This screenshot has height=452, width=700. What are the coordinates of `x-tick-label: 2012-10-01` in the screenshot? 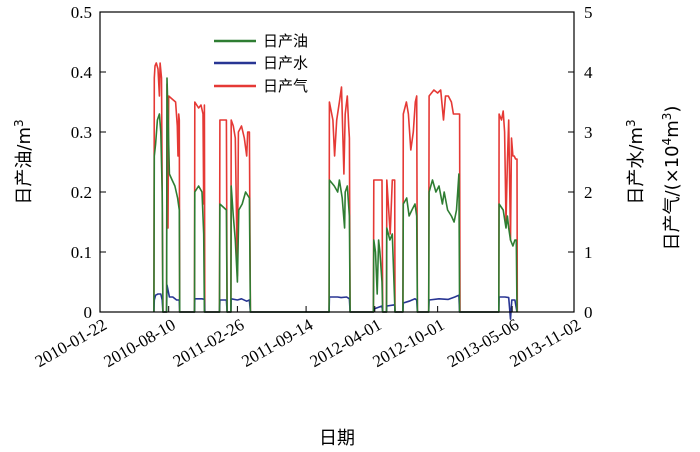 It's located at (408, 343).